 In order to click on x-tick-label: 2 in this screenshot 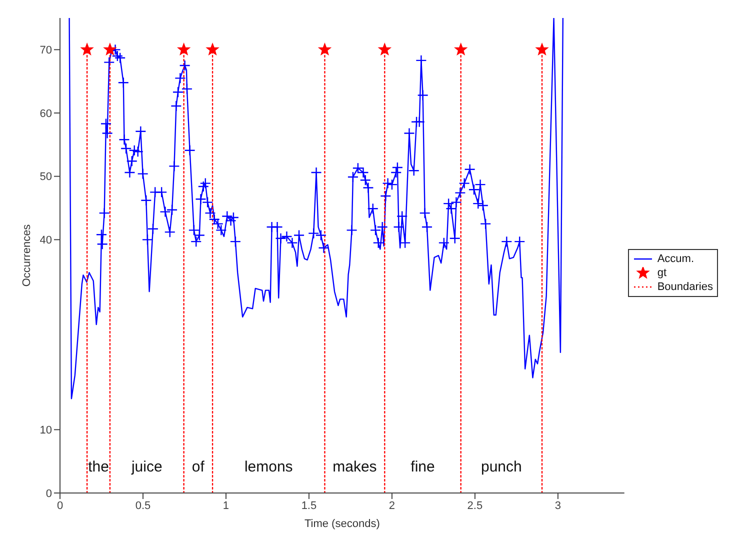, I will do `click(392, 506)`.